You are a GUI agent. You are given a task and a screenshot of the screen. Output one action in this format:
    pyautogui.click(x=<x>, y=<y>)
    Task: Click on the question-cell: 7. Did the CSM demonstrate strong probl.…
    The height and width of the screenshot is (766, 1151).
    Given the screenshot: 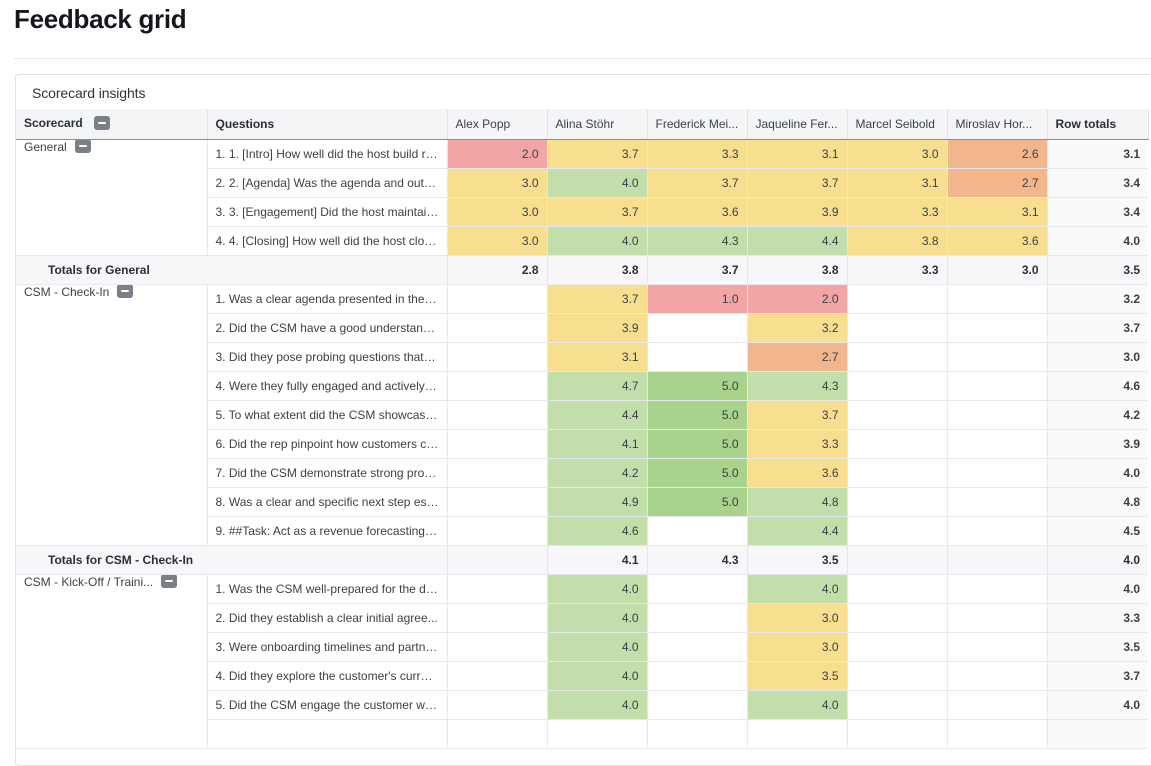 What is the action you would take?
    pyautogui.click(x=327, y=473)
    